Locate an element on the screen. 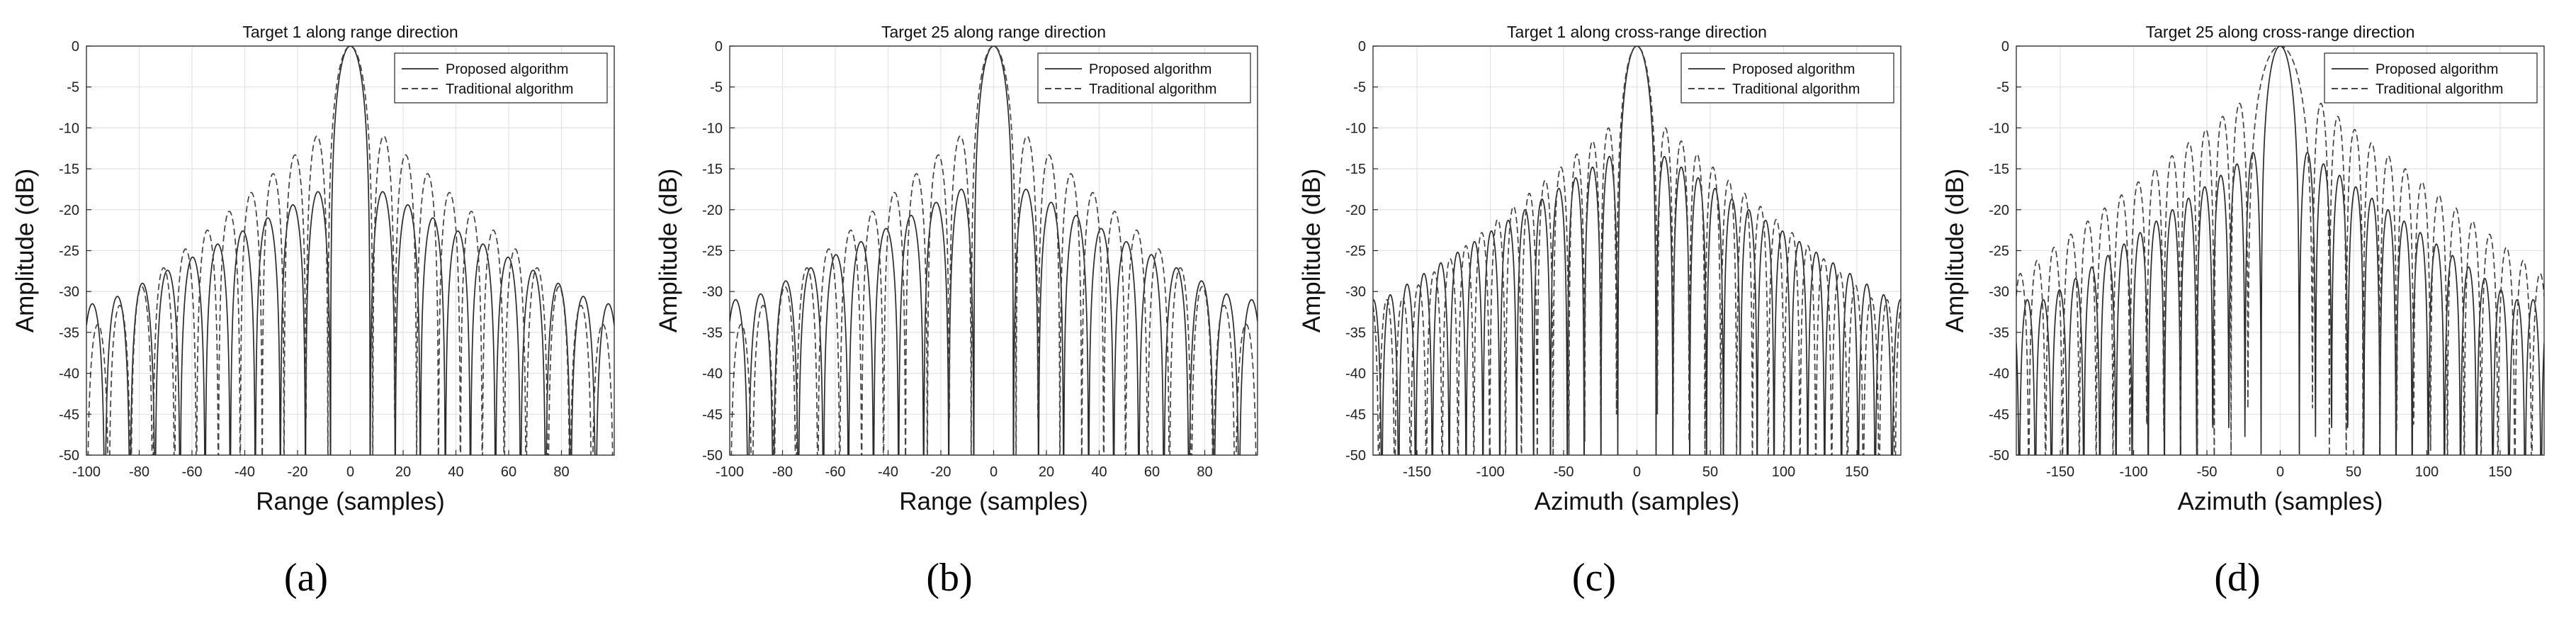  chart-title: Target 25 along cross-range direction is located at coordinates (2280, 32).